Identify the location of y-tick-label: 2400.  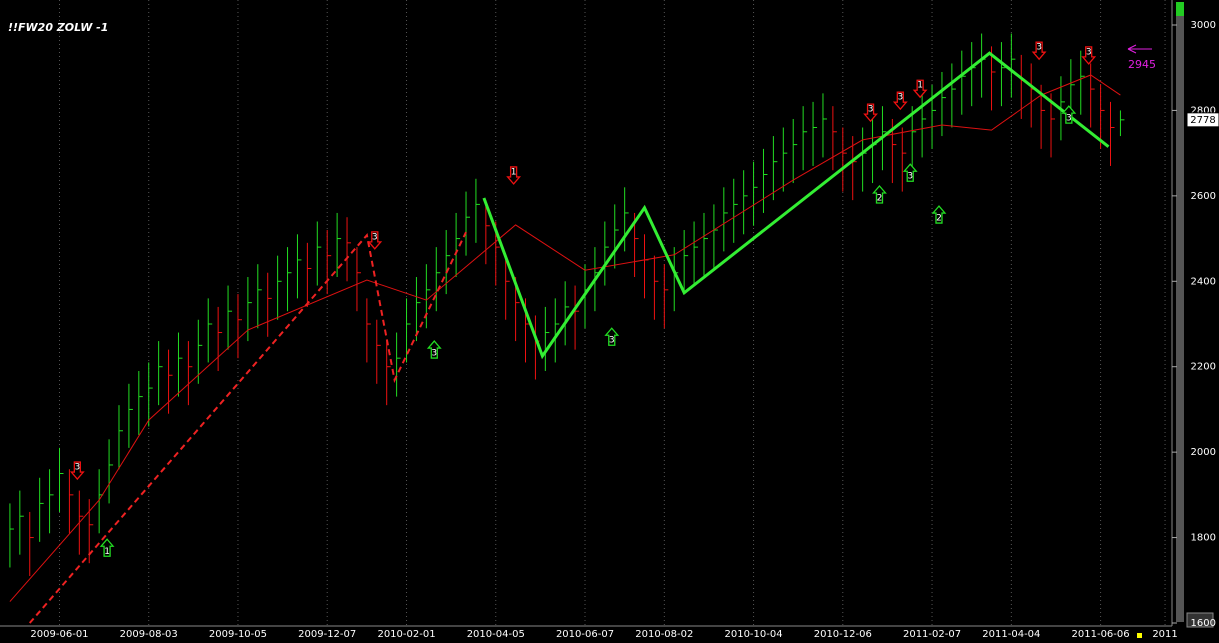
(1203, 281).